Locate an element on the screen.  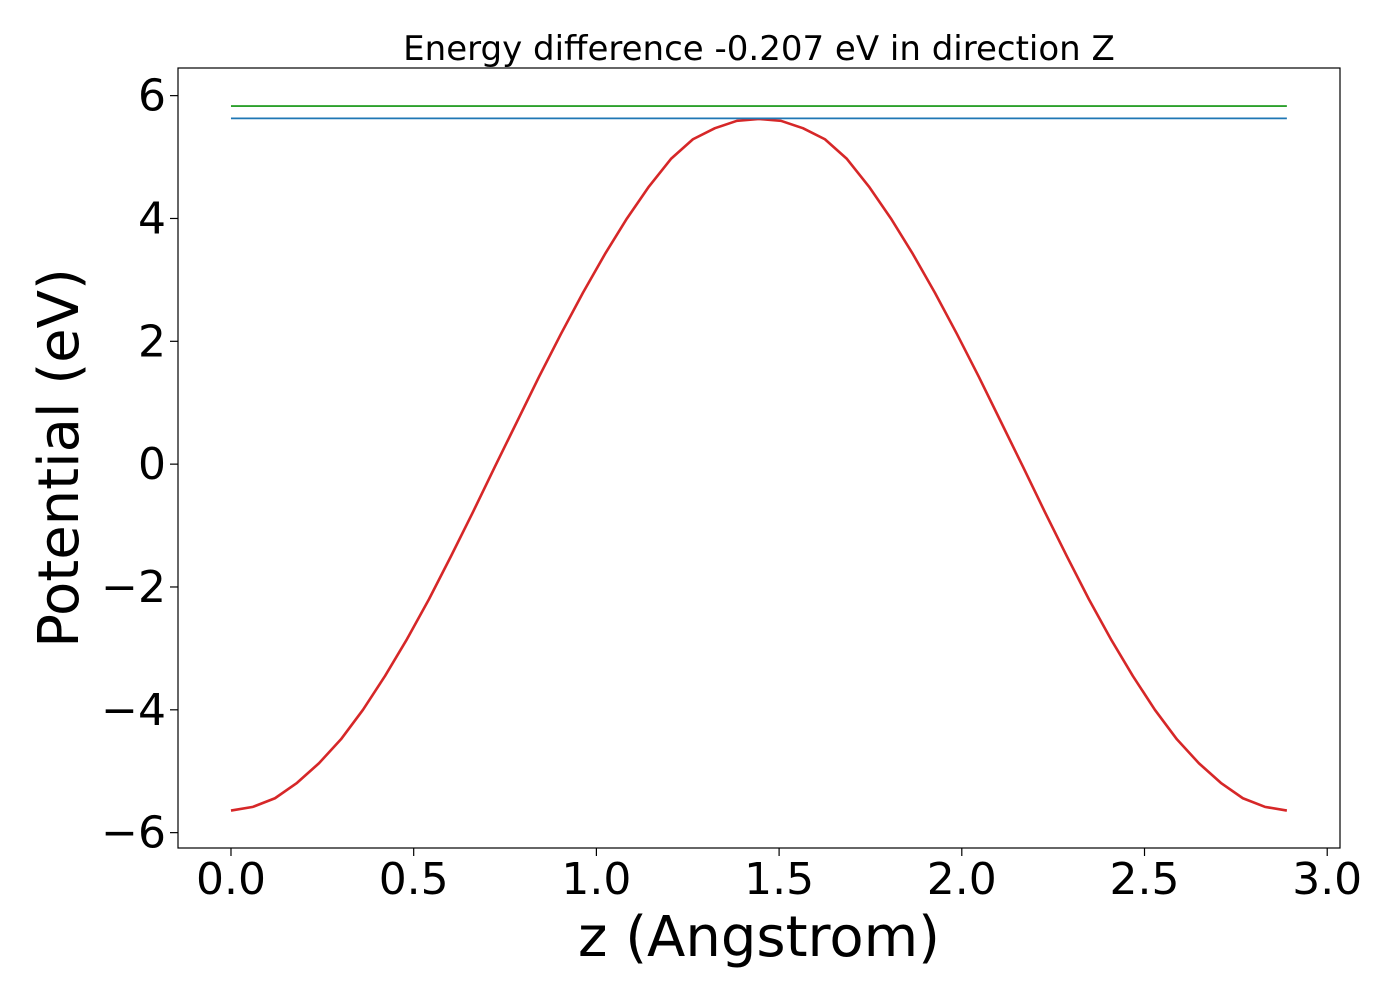
x-tick-label-6: 3.0 is located at coordinates (1327, 879).